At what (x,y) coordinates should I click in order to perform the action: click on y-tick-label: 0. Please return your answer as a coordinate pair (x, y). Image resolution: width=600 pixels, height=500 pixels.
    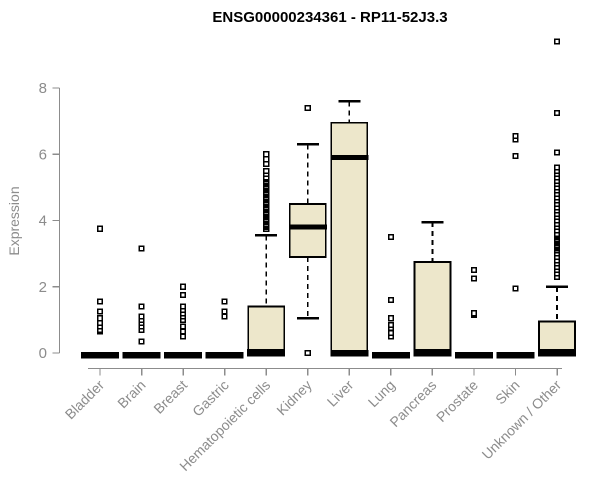
    Looking at the image, I should click on (43, 353).